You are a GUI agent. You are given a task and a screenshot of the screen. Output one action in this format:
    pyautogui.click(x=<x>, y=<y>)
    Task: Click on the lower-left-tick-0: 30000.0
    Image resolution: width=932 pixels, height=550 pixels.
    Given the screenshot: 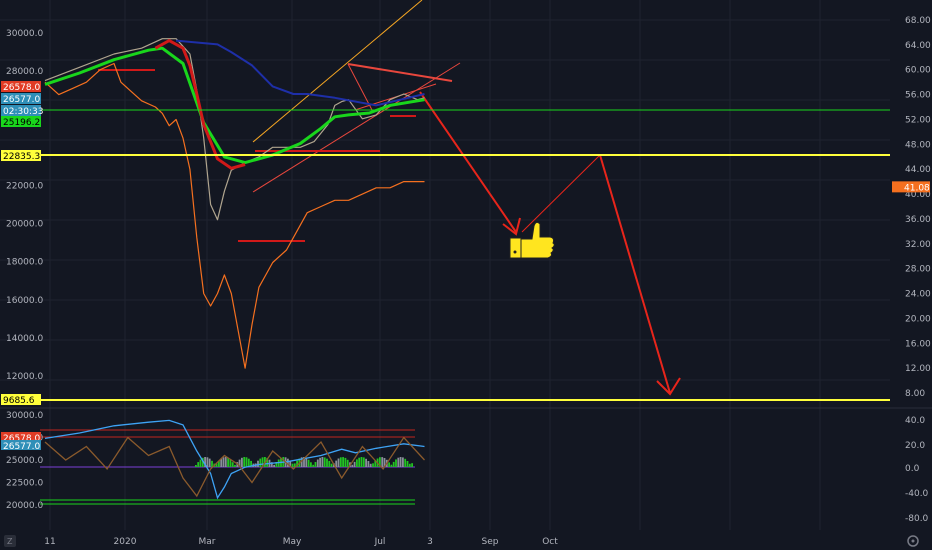 What is the action you would take?
    pyautogui.click(x=24, y=416)
    